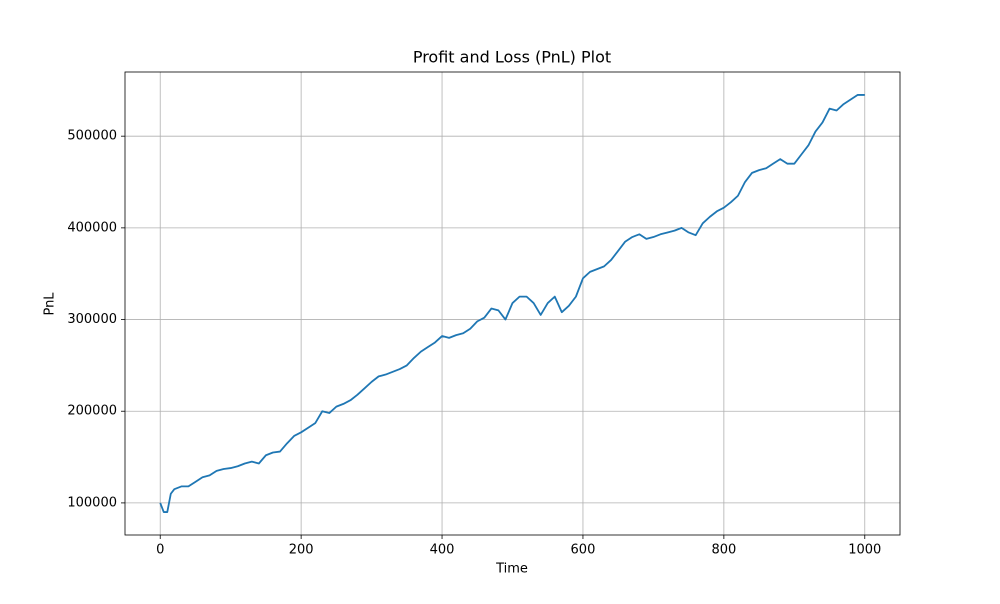  I want to click on y-axis-label: PnL, so click(50, 304).